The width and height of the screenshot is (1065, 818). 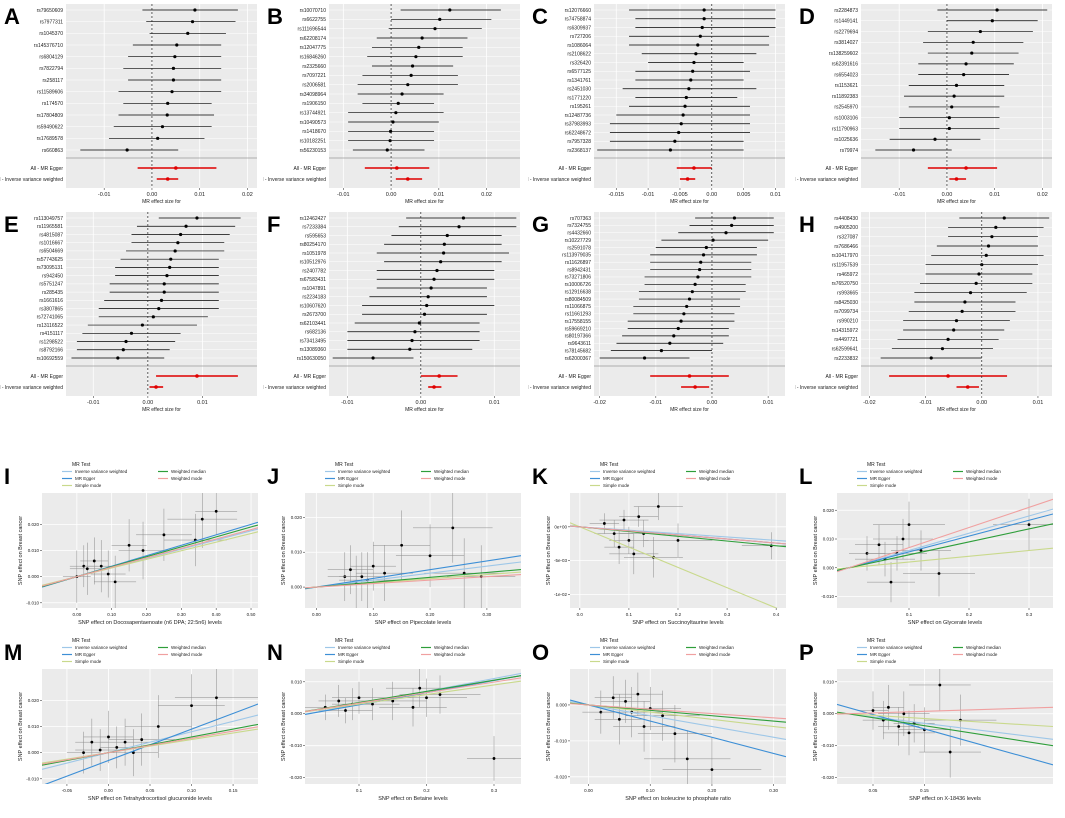 What do you see at coordinates (924, 790) in the screenshot?
I see `x-tick-label: 0.15` at bounding box center [924, 790].